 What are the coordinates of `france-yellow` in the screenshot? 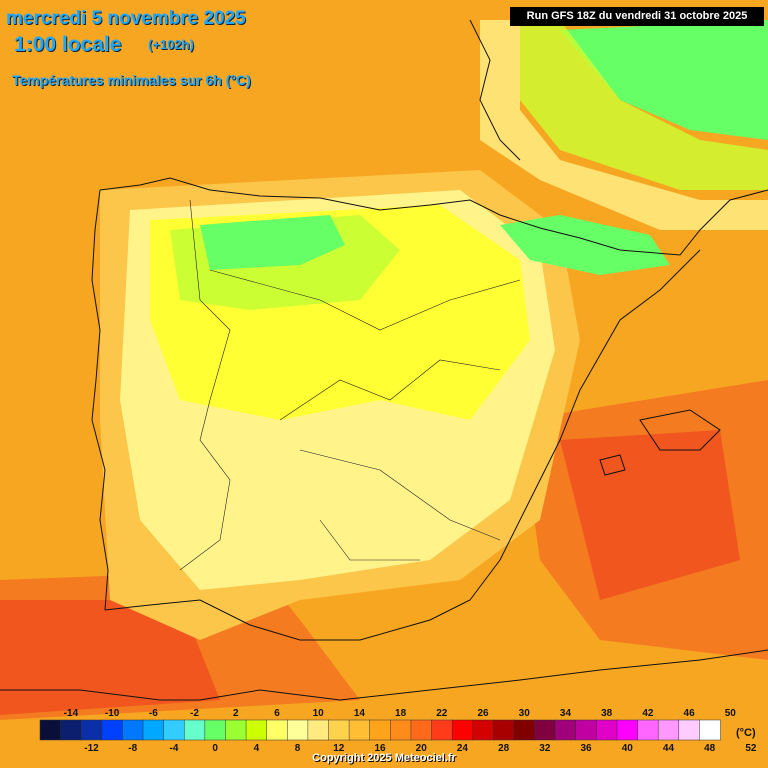 It's located at (624, 125).